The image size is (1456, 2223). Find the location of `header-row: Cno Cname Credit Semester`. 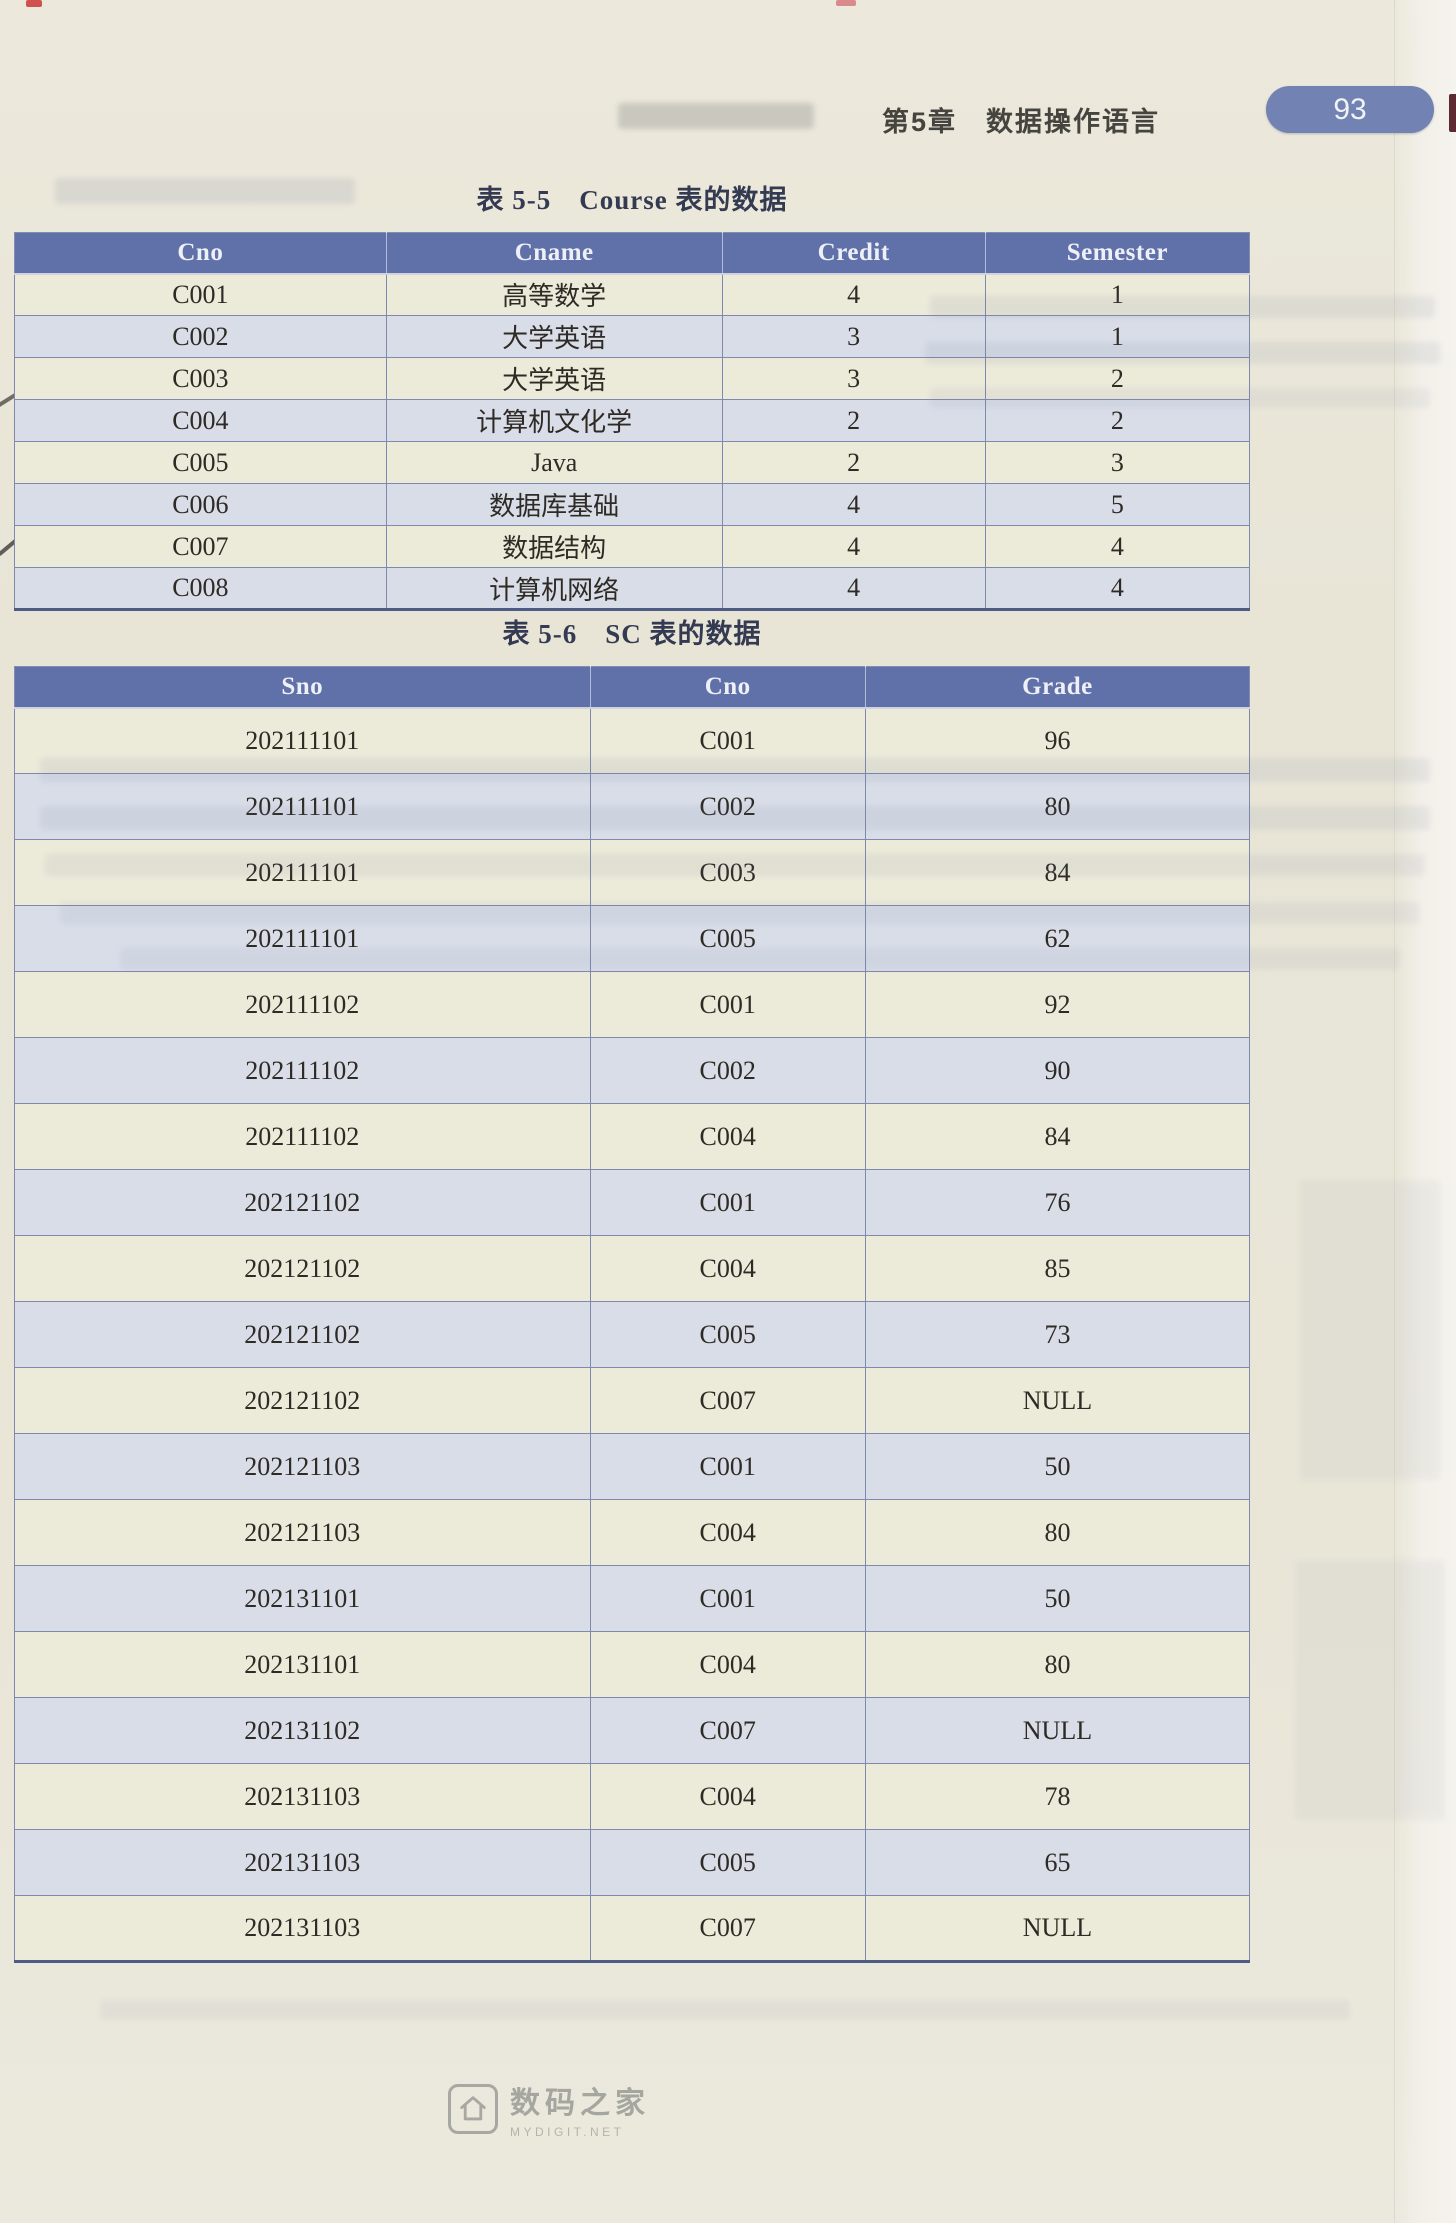

header-row: Cno Cname Credit Semester is located at coordinates (632, 253).